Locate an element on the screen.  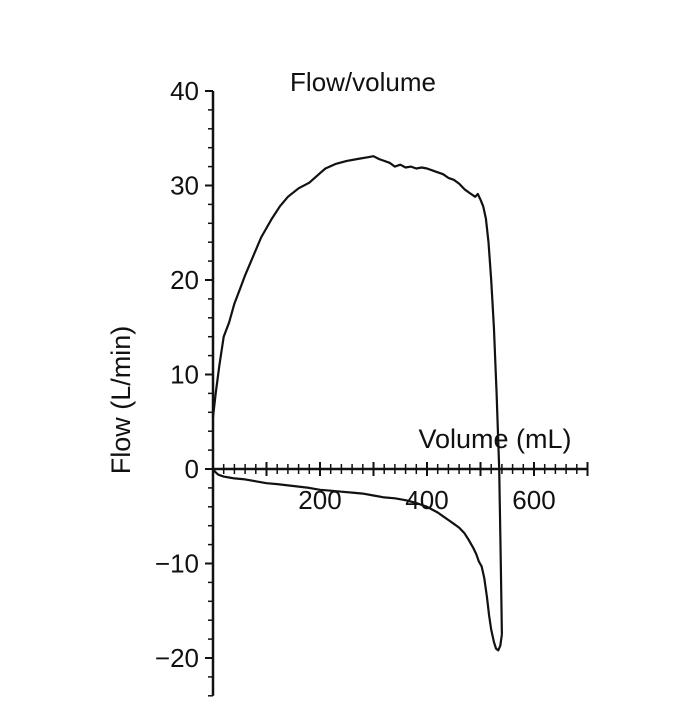
y-axis-label: Flow (L/min) is located at coordinates (121, 400).